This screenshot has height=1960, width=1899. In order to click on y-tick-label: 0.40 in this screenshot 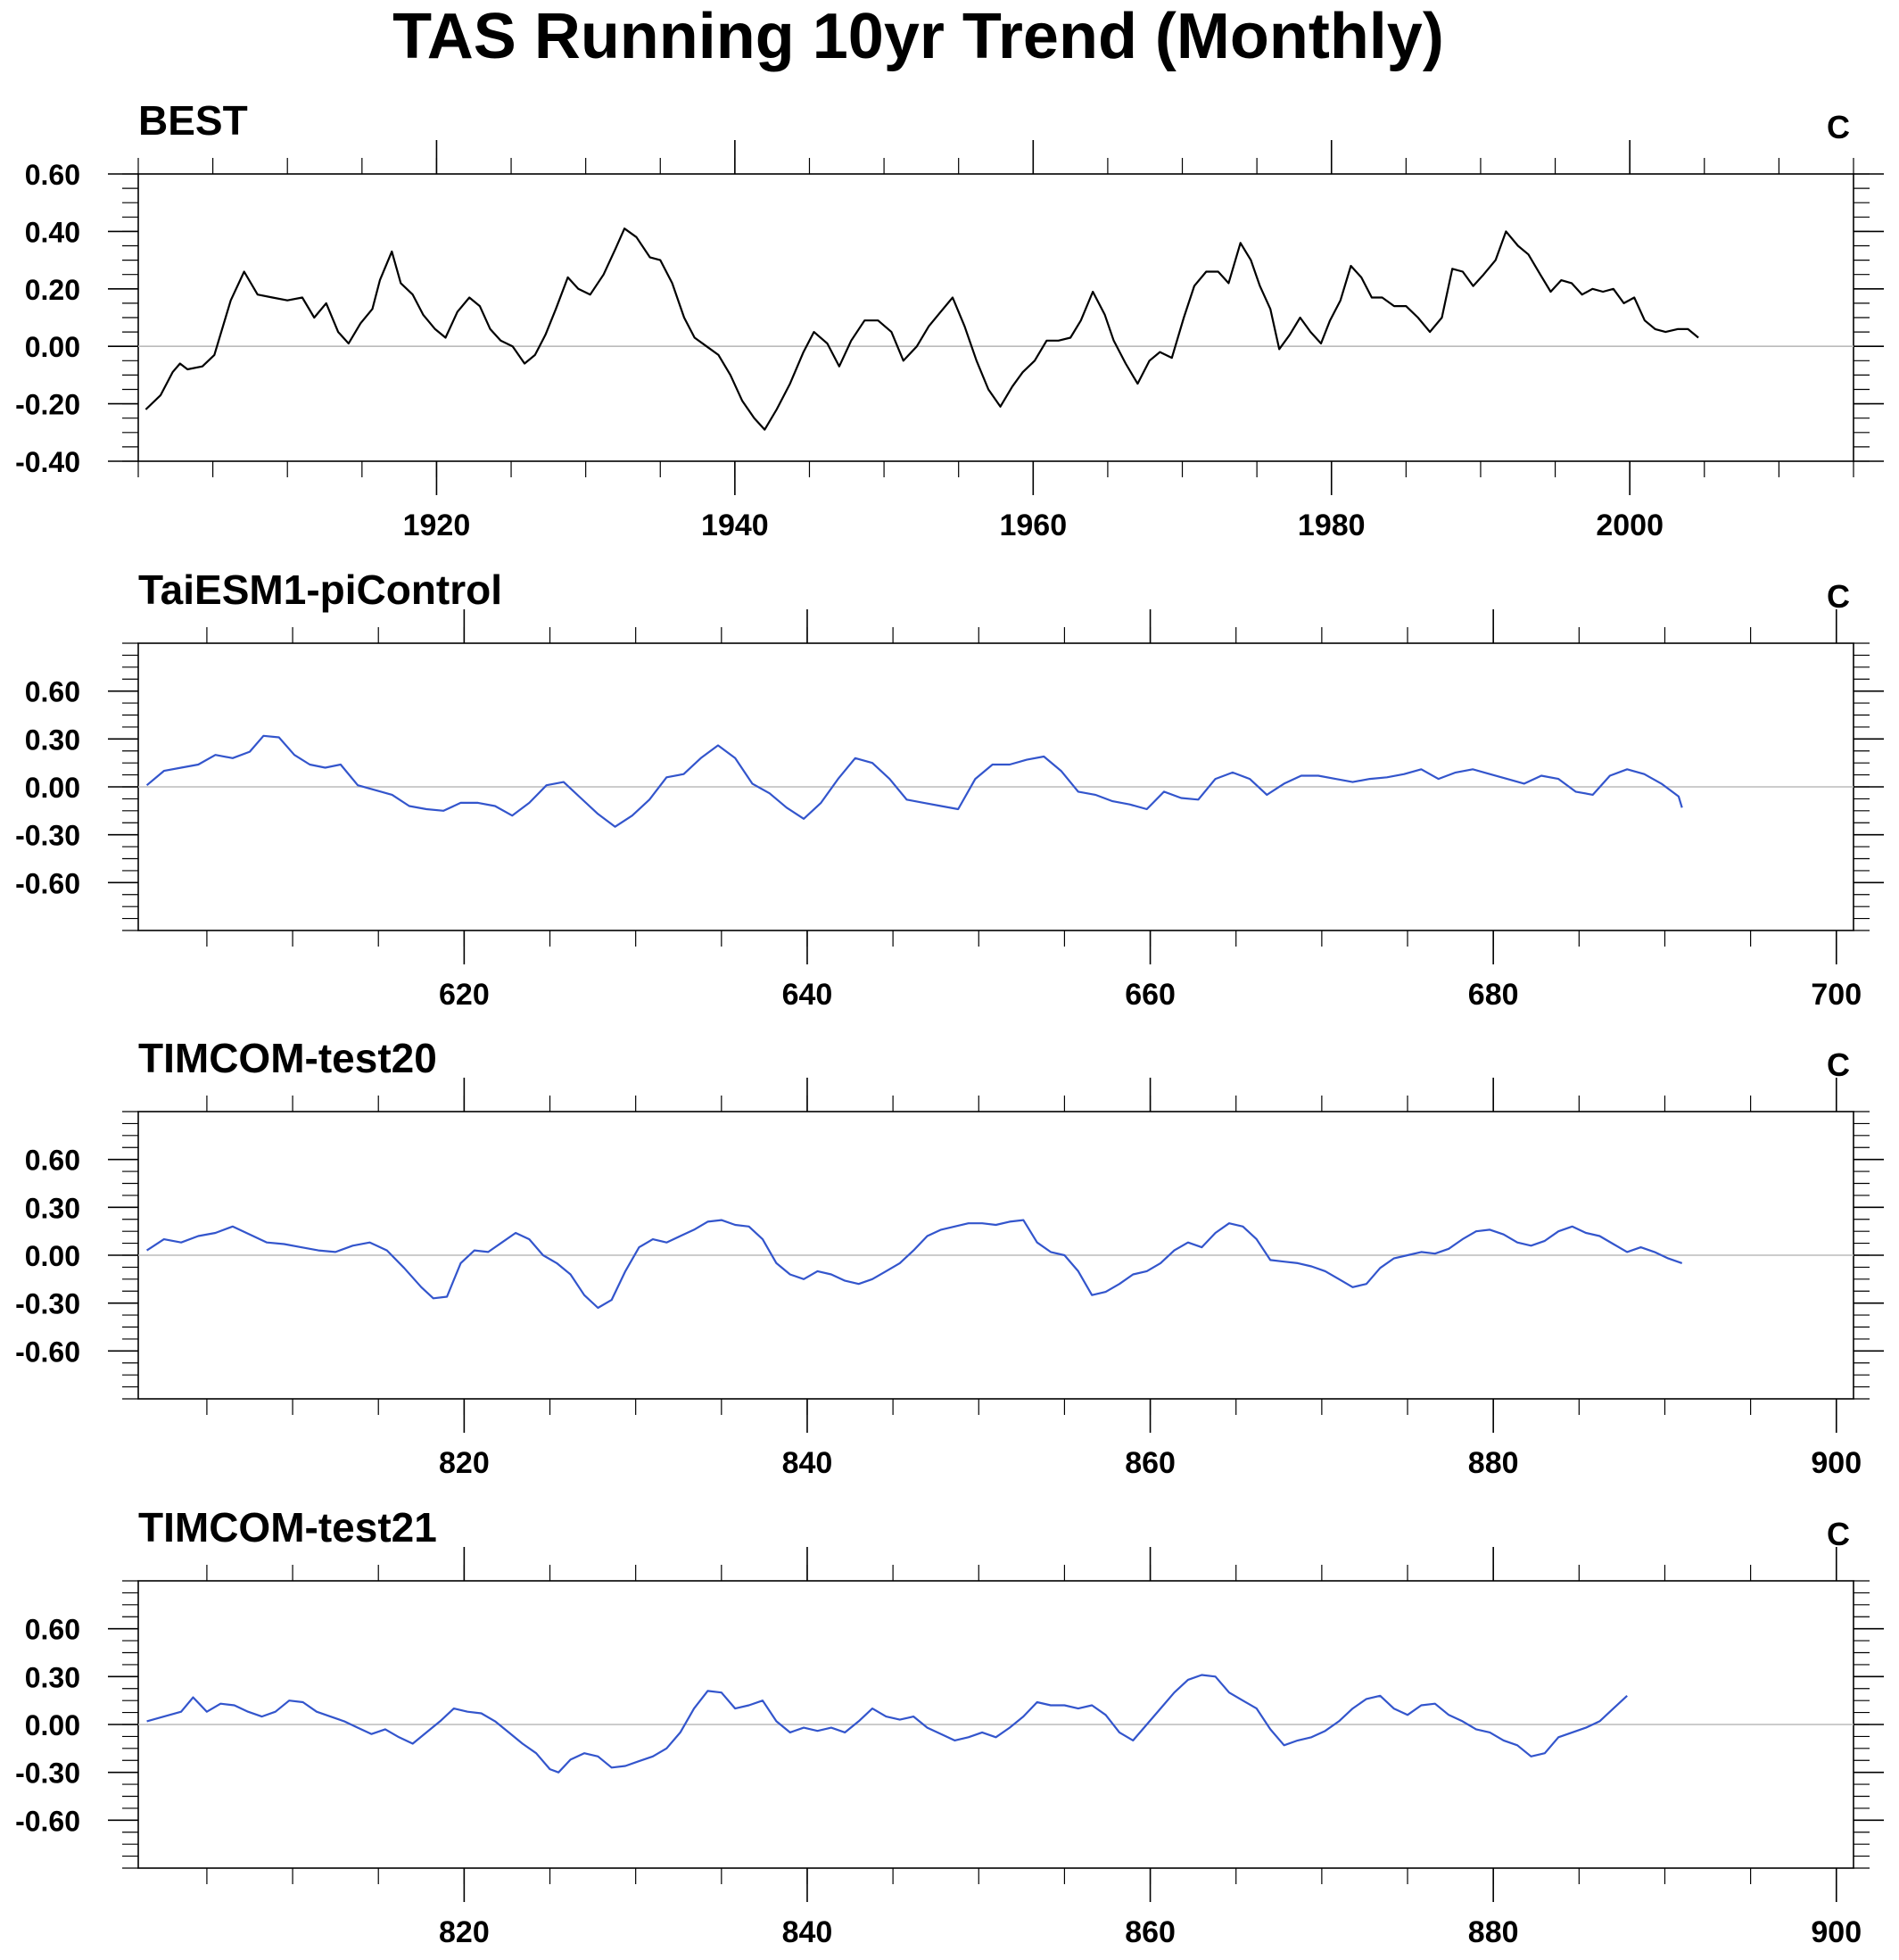, I will do `click(52, 232)`.